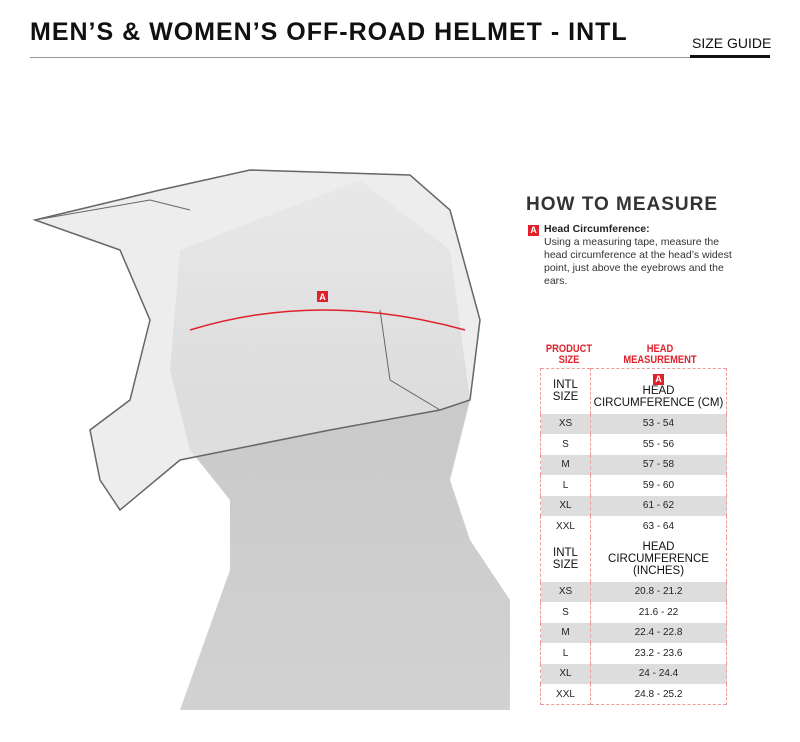  Describe the element at coordinates (569, 354) in the screenshot. I see `col-header-size: PRODUCT SIZE` at that location.